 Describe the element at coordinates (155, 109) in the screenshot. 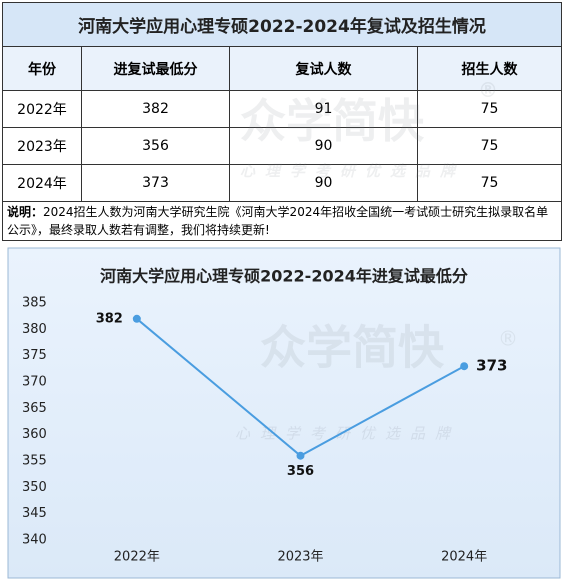

I see `cell: 382` at that location.